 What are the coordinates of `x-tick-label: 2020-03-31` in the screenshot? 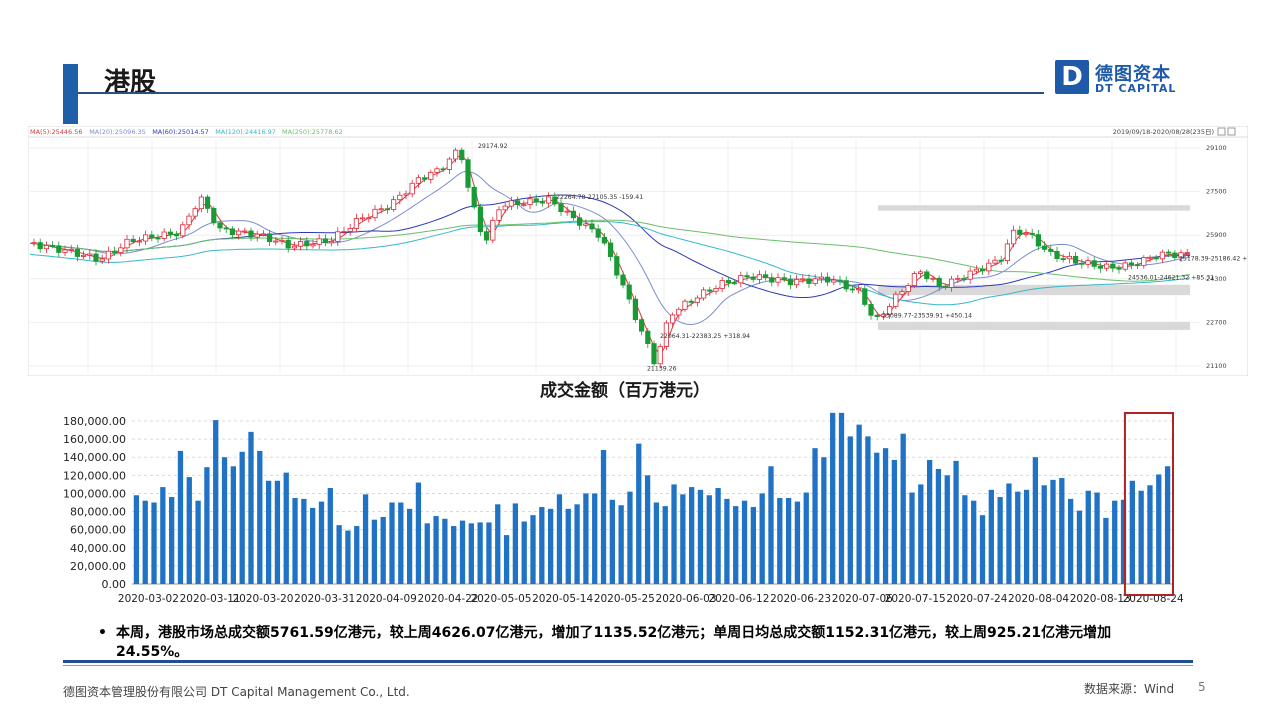 It's located at (324, 599).